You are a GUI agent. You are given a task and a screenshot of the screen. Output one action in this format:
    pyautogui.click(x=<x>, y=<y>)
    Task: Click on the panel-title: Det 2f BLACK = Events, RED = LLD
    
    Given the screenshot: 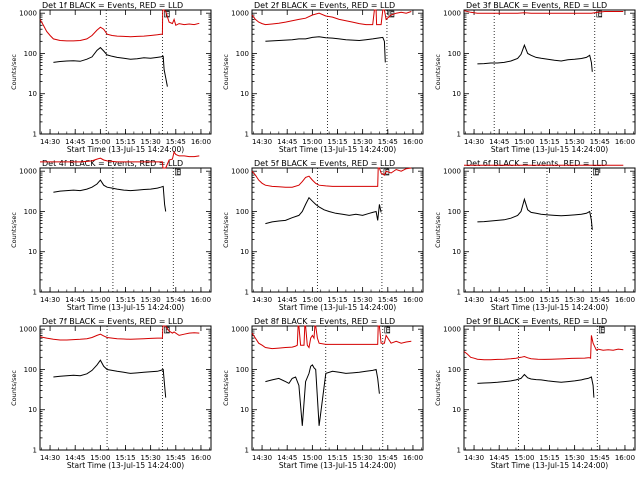 What is the action you would take?
    pyautogui.click(x=324, y=5)
    